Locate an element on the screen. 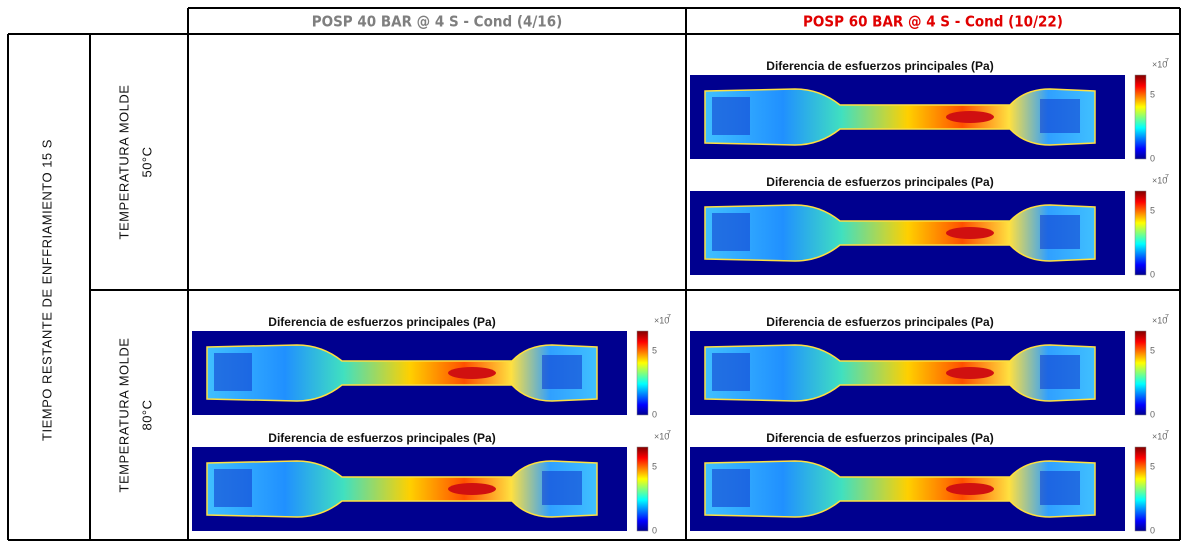  row-group-label: TIEMPO RESTANTE DE ENFFRIAMIENTO 15 S is located at coordinates (46, 290).